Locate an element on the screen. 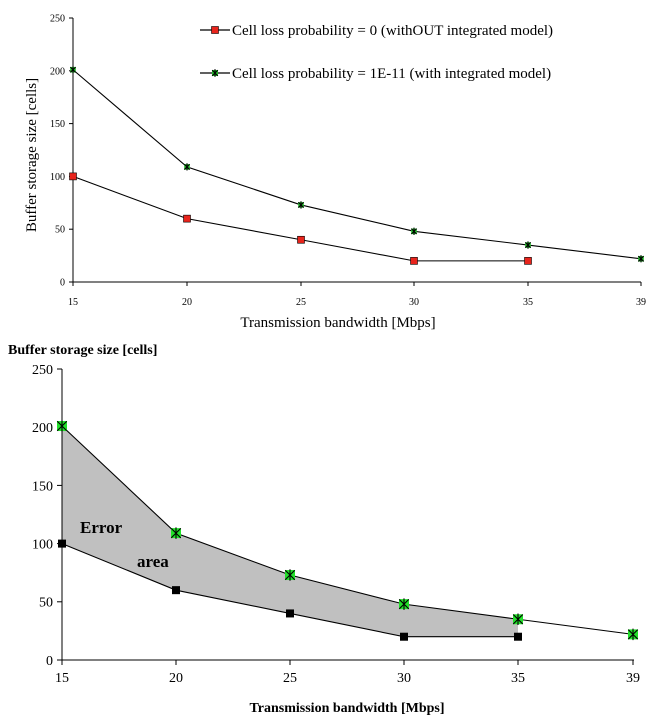 The width and height of the screenshot is (651, 720). top-y-axis-label: Buffer storage size [cells] is located at coordinates (32, 155).